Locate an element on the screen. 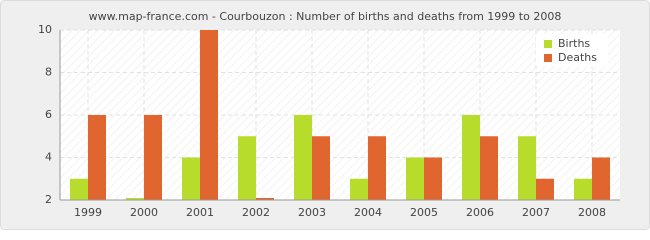  x-tick-label: 2007 is located at coordinates (536, 212).